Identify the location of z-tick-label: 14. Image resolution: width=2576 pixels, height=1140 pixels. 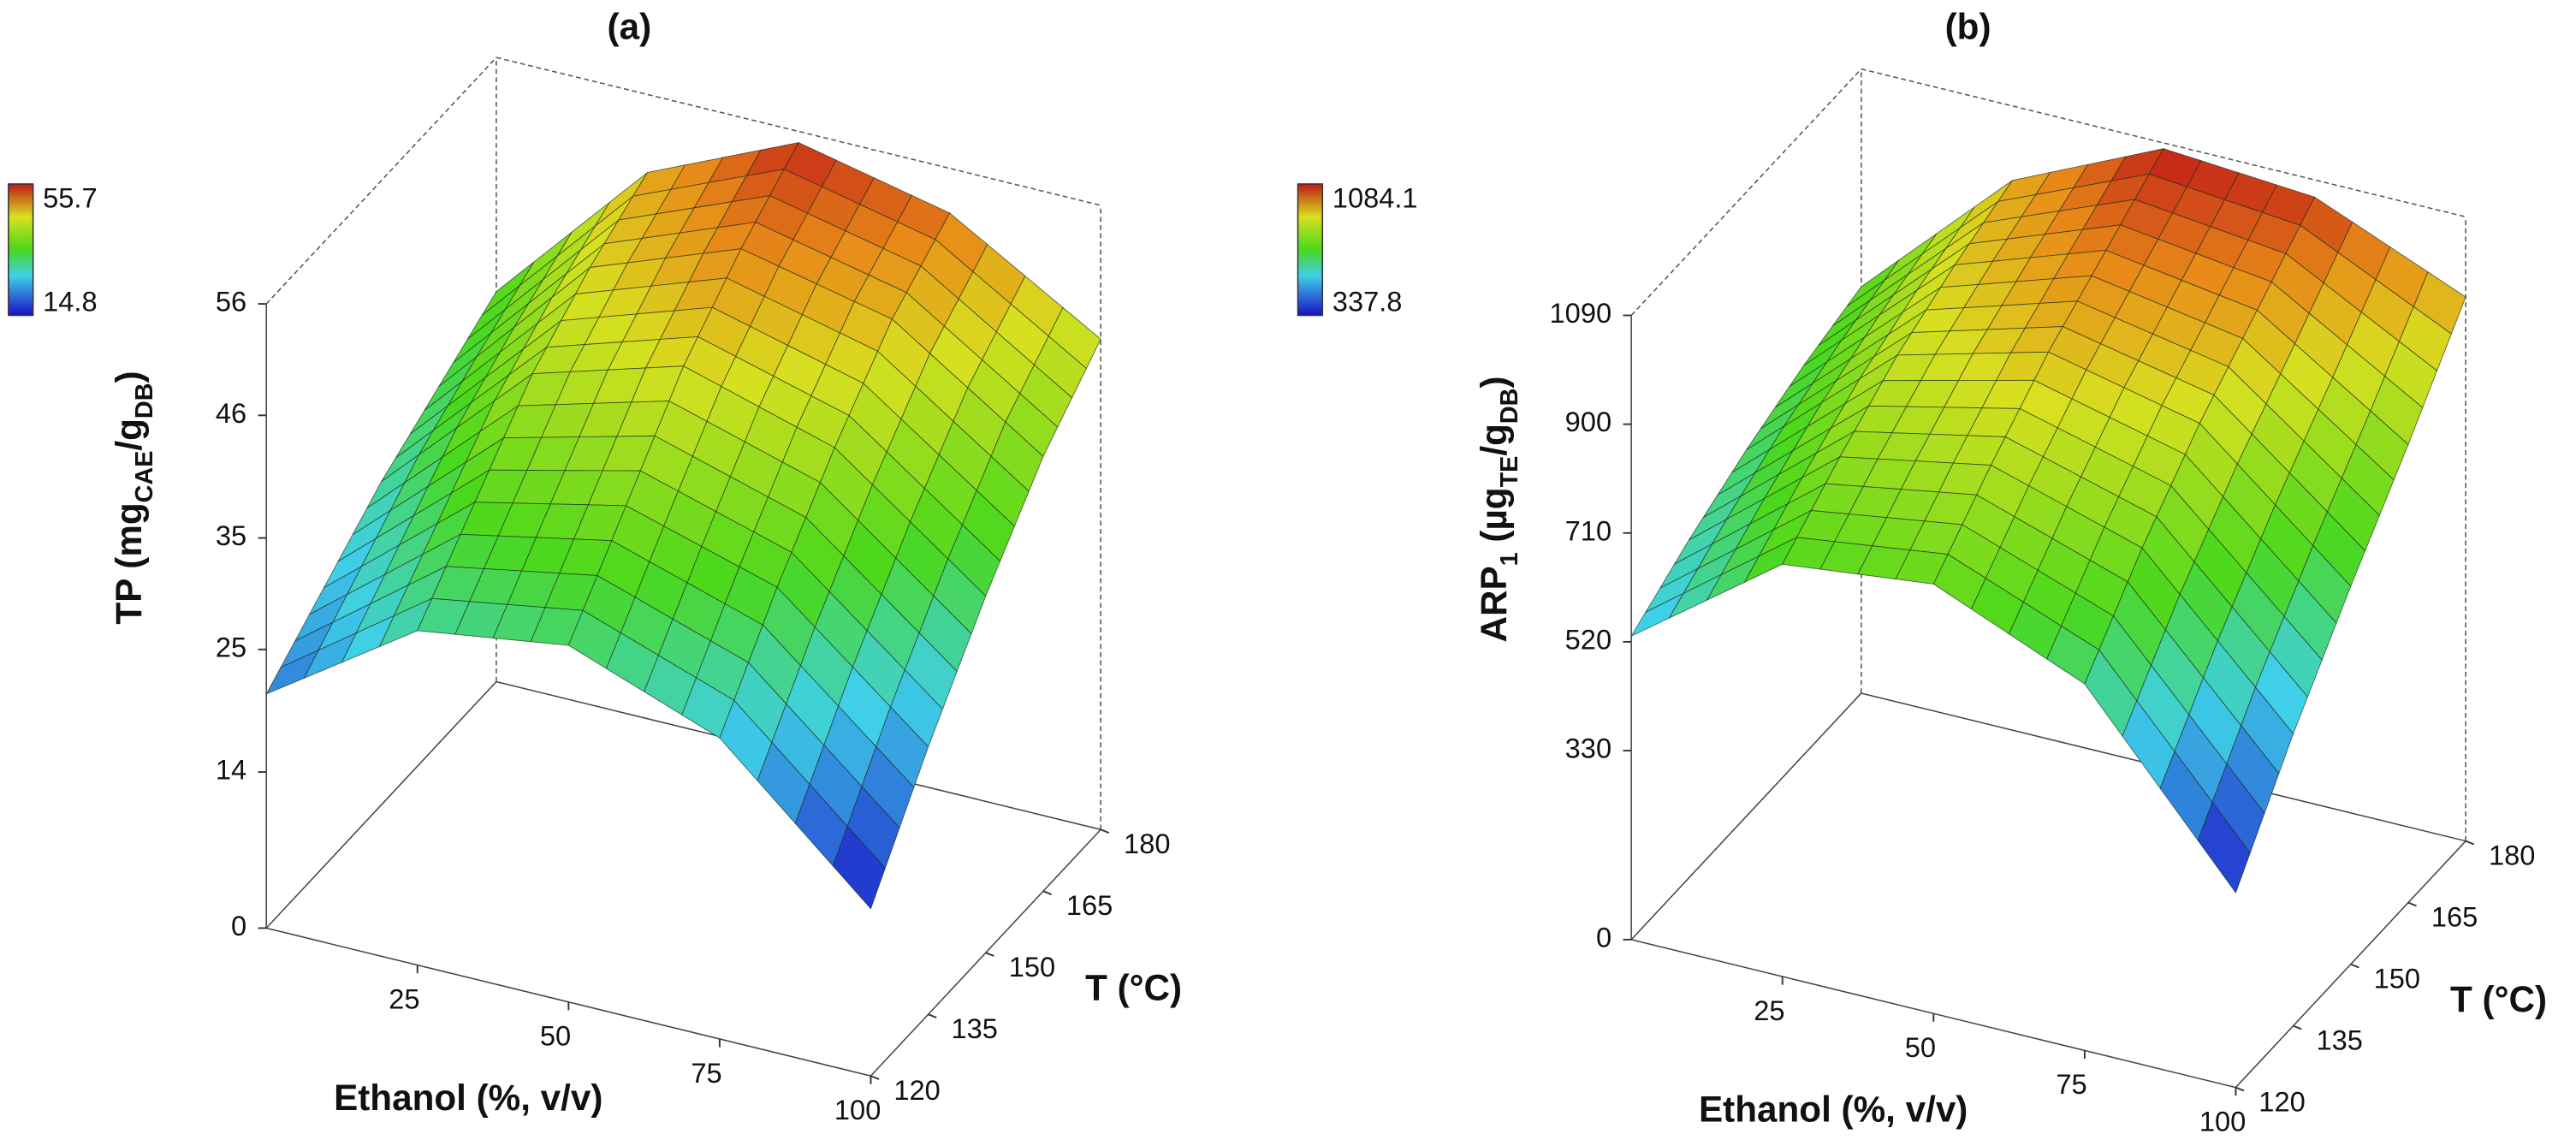
(231, 770).